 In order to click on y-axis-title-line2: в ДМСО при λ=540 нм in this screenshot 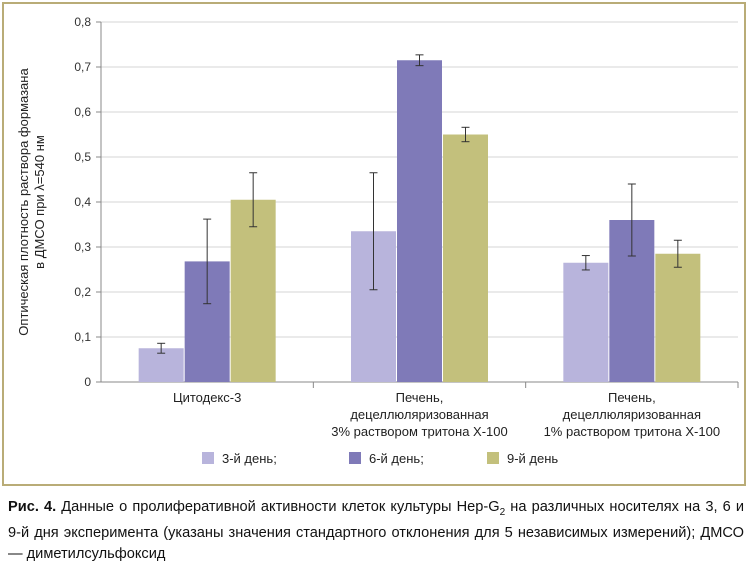, I will do `click(39, 202)`.